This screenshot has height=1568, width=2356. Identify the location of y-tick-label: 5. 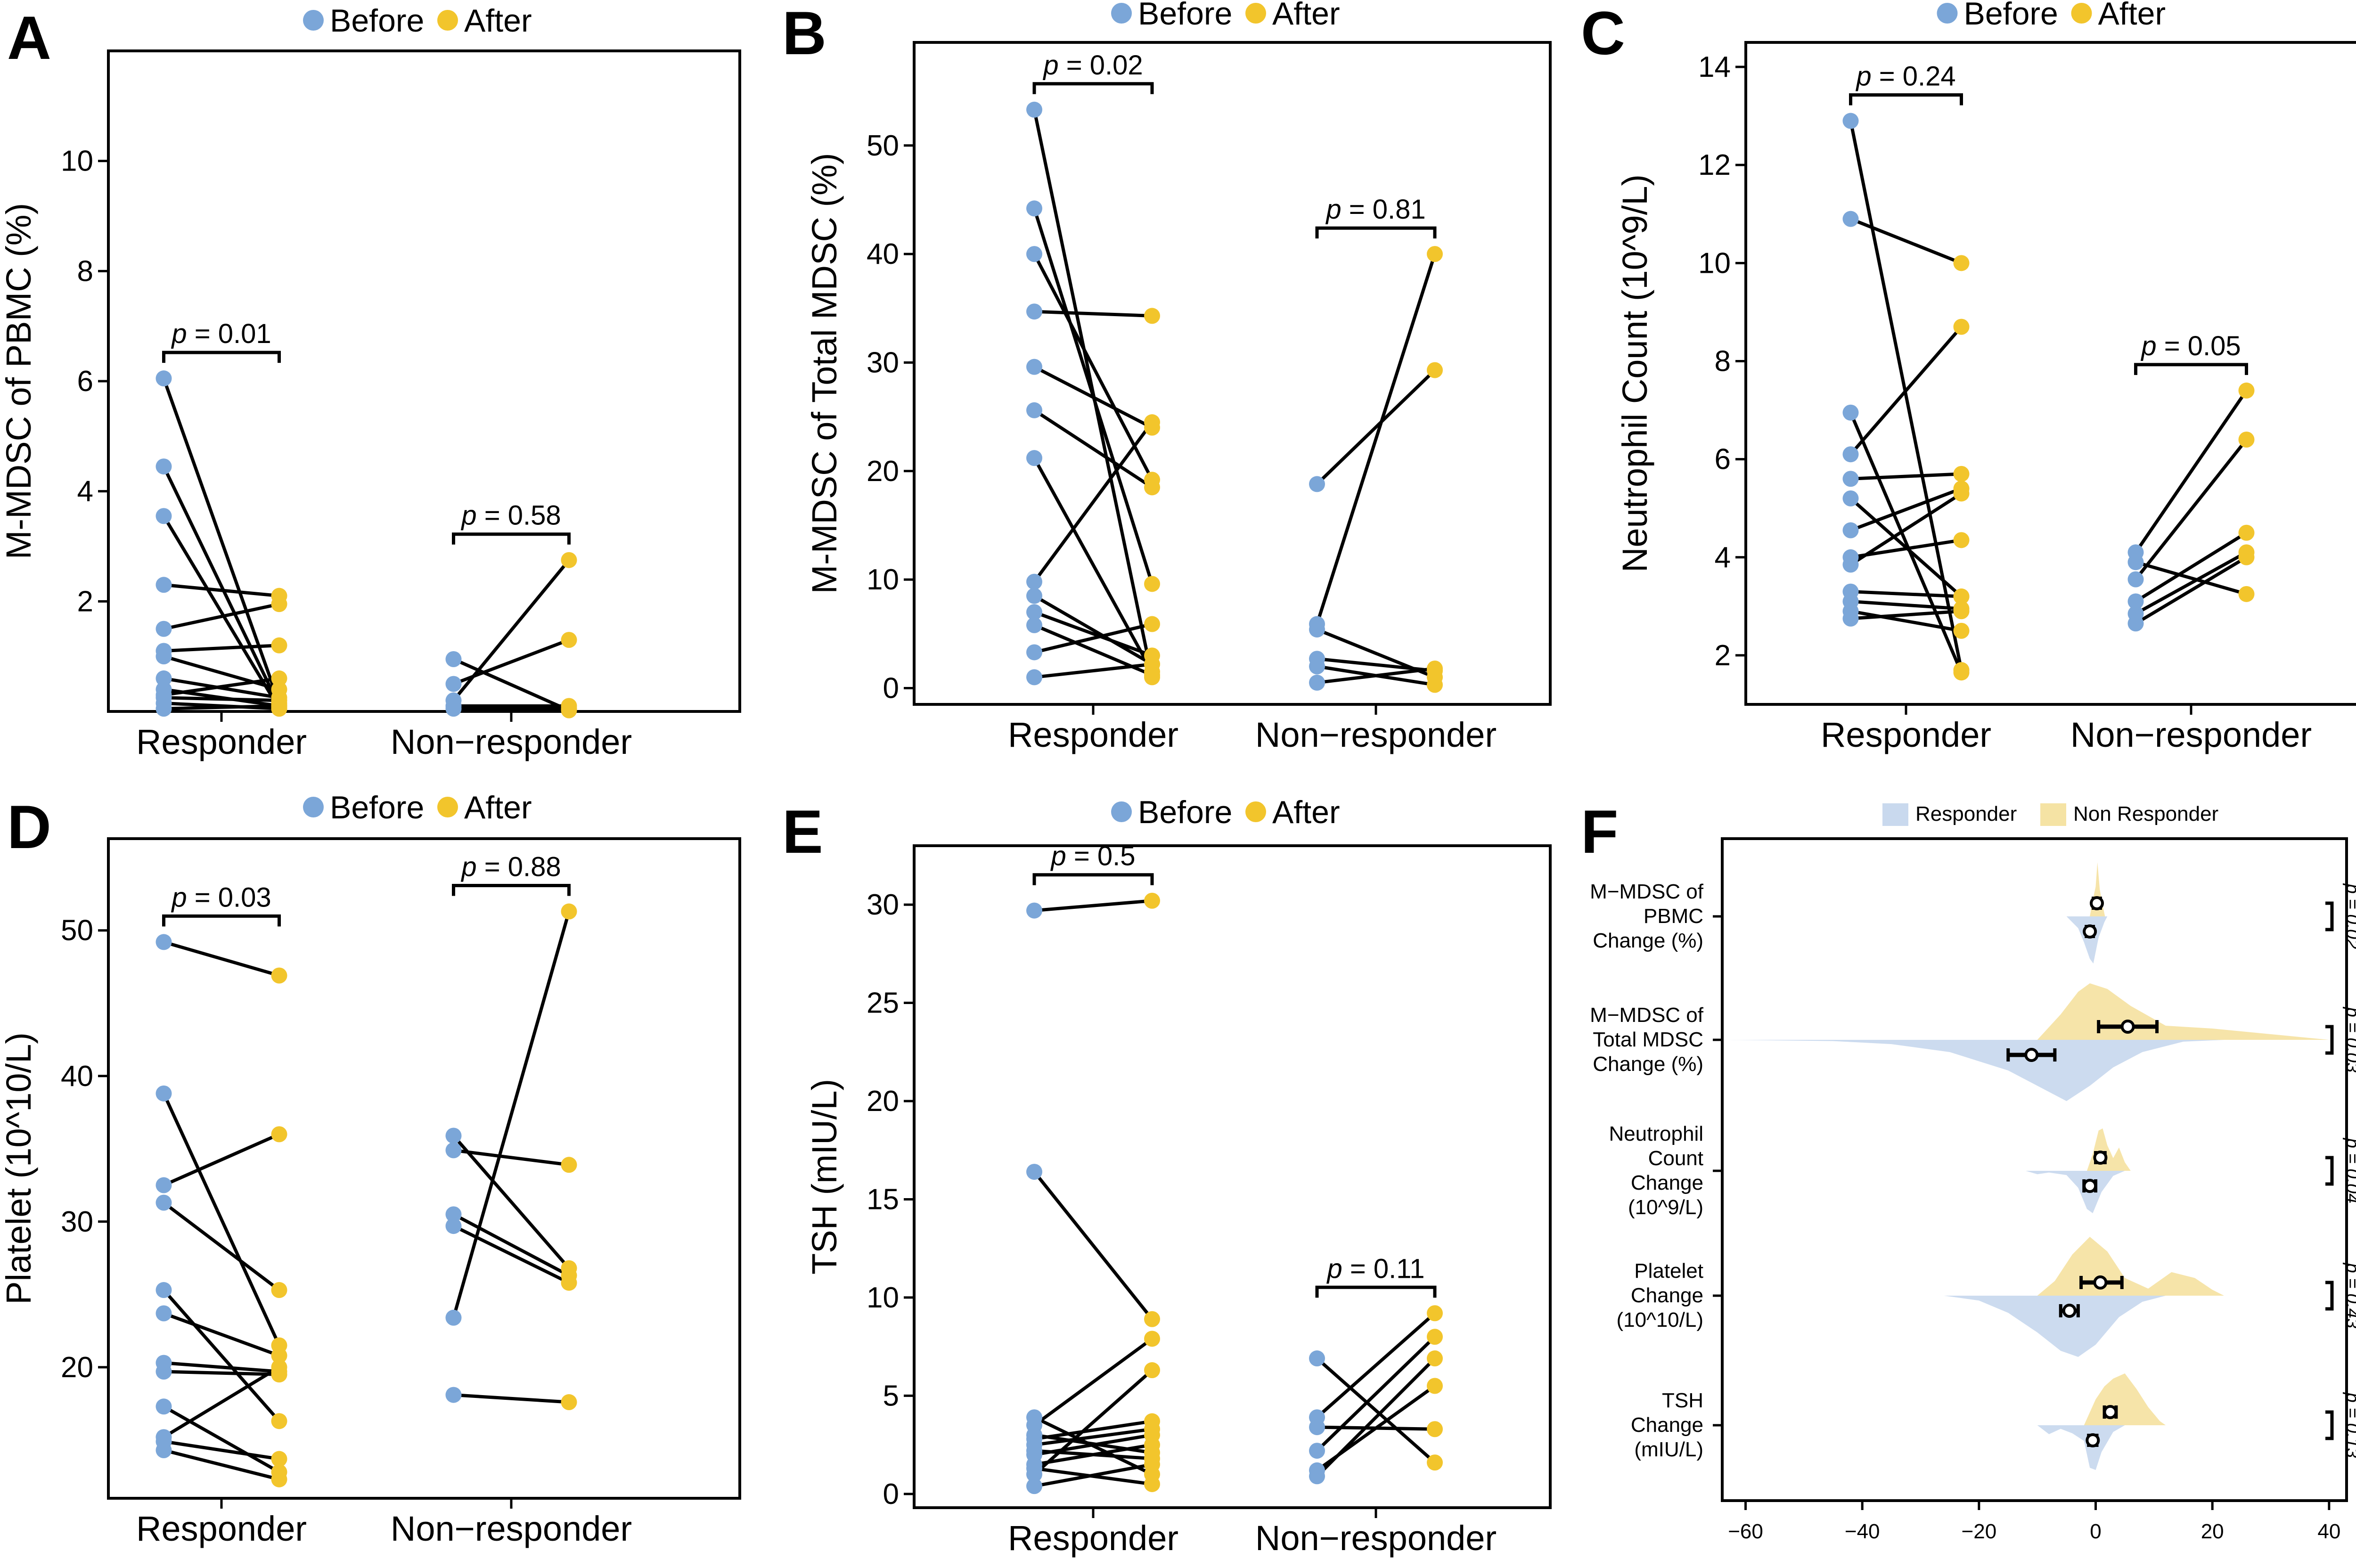
(891, 1396).